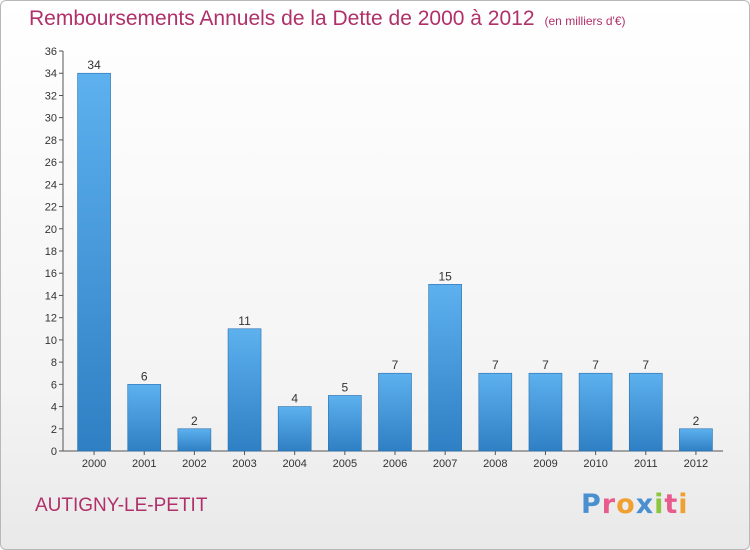 The image size is (750, 550). Describe the element at coordinates (144, 376) in the screenshot. I see `data-label-2001: 6` at that location.